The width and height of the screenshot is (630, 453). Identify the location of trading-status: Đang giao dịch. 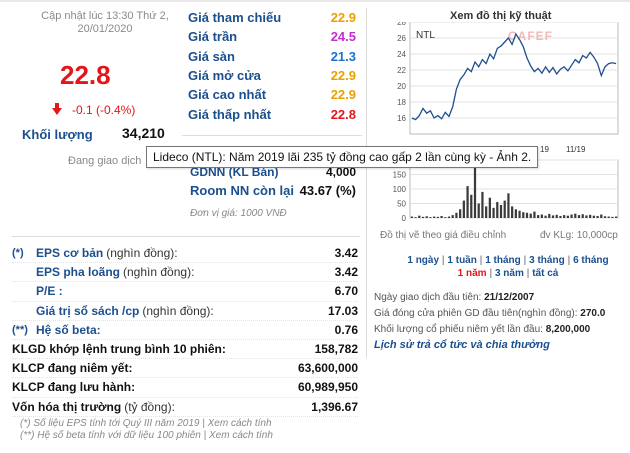
(105, 161).